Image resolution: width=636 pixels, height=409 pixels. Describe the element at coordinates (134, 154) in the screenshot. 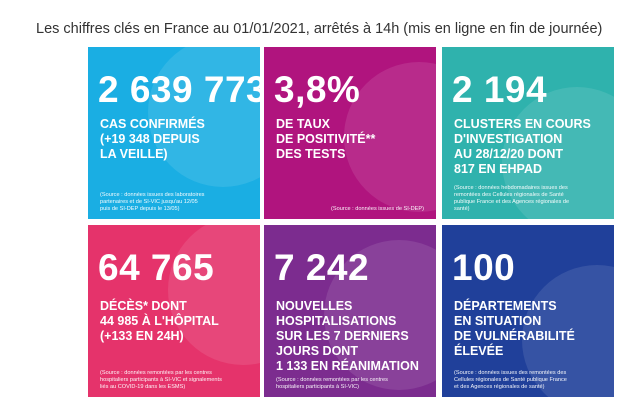

I see `label-line: LA VEILLE)` at that location.